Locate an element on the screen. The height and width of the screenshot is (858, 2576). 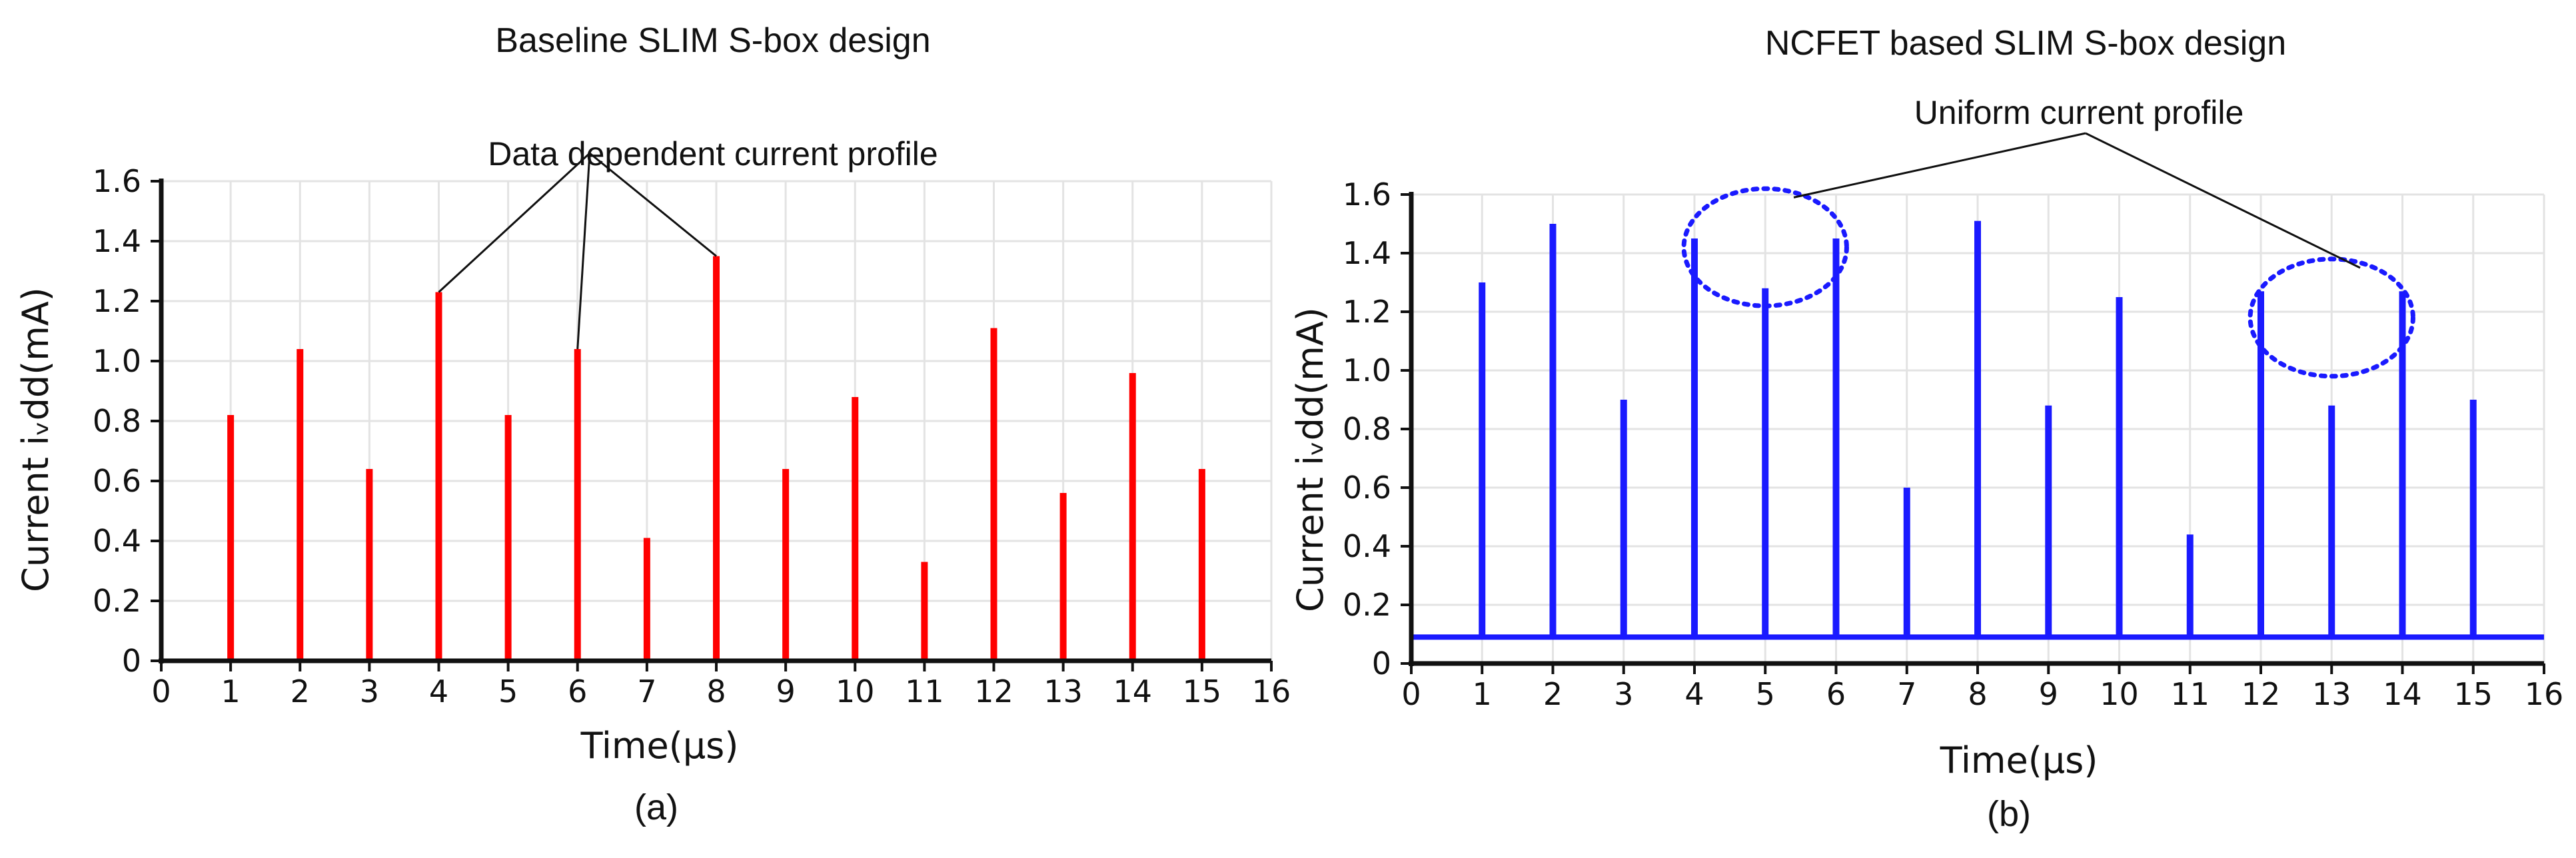
panel-a-annotation-lines is located at coordinates (577, 251).